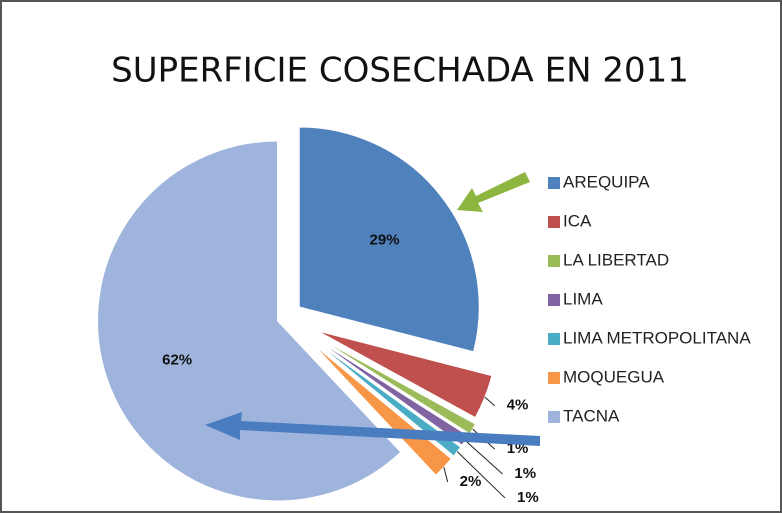  I want to click on data-label: 2%, so click(471, 481).